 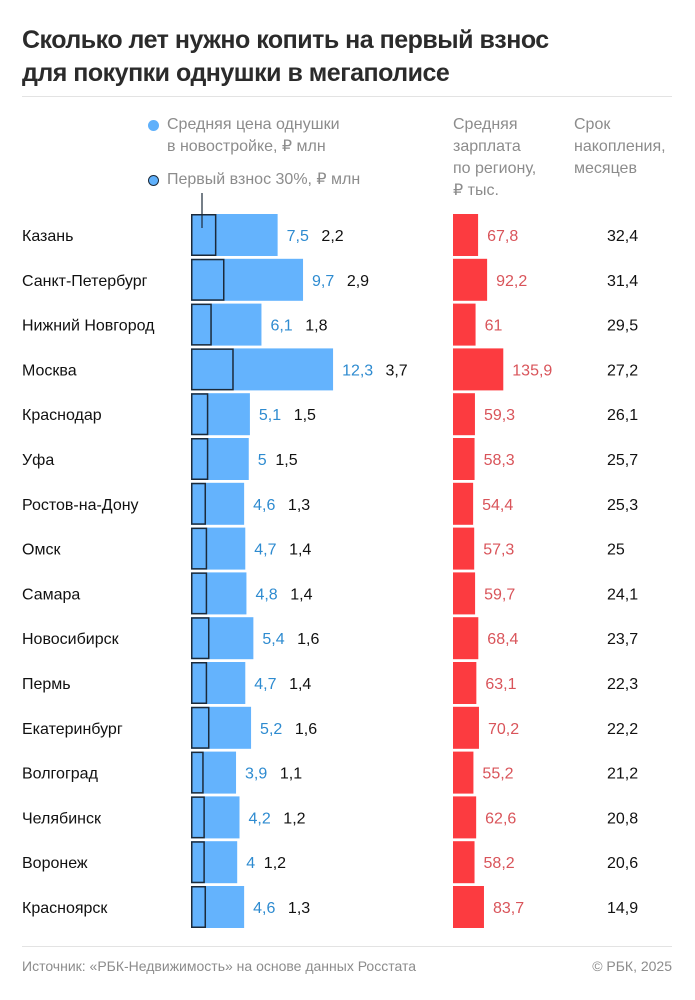 I want to click on salary-value-label: 59,7, so click(x=499, y=594).